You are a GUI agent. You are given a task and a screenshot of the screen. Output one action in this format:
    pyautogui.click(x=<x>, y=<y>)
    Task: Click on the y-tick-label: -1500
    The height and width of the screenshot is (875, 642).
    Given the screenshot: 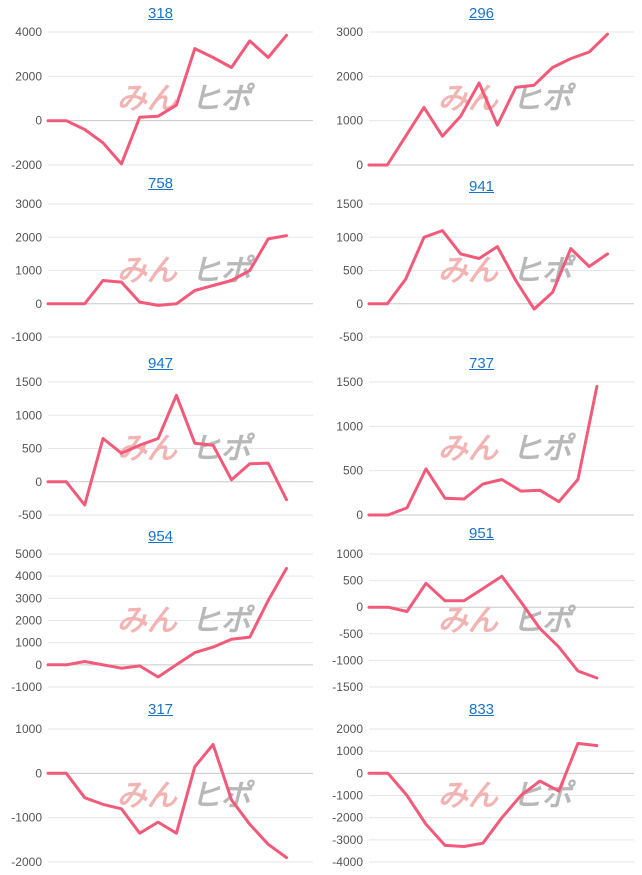 What is the action you would take?
    pyautogui.click(x=347, y=687)
    